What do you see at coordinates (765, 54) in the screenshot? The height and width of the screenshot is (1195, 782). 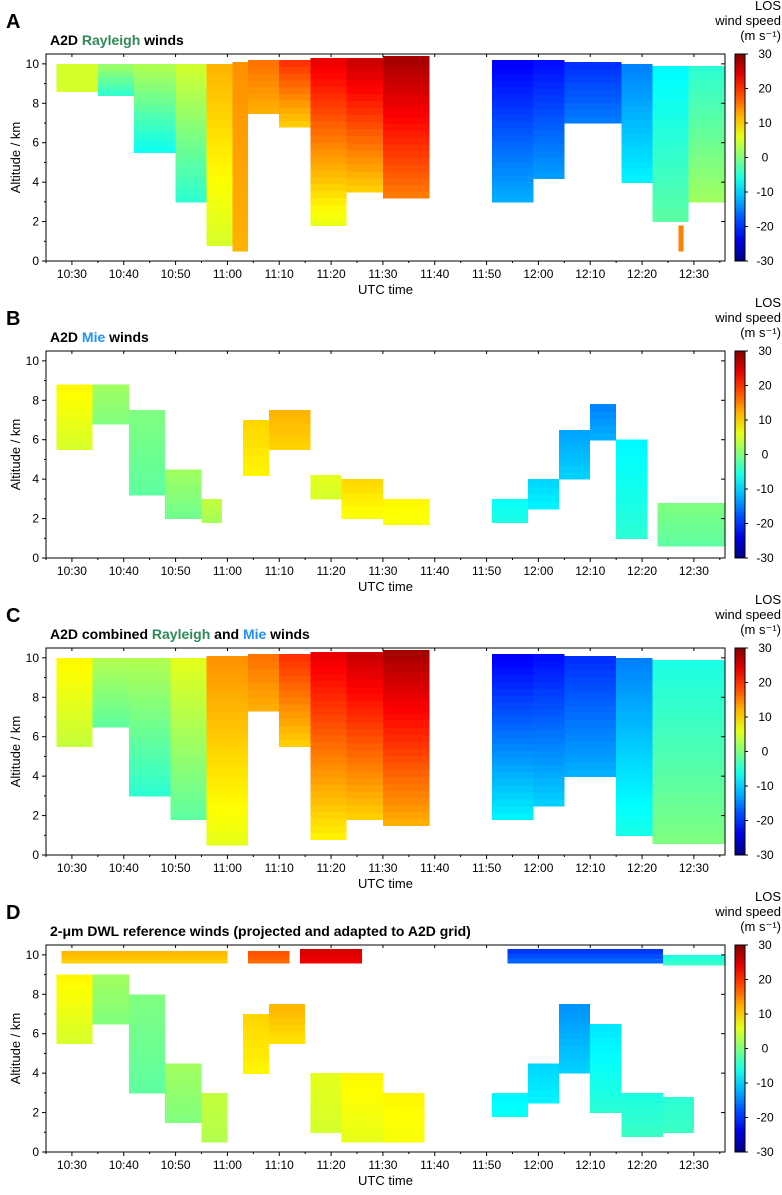 I see `colorbar-tick-label: 30` at bounding box center [765, 54].